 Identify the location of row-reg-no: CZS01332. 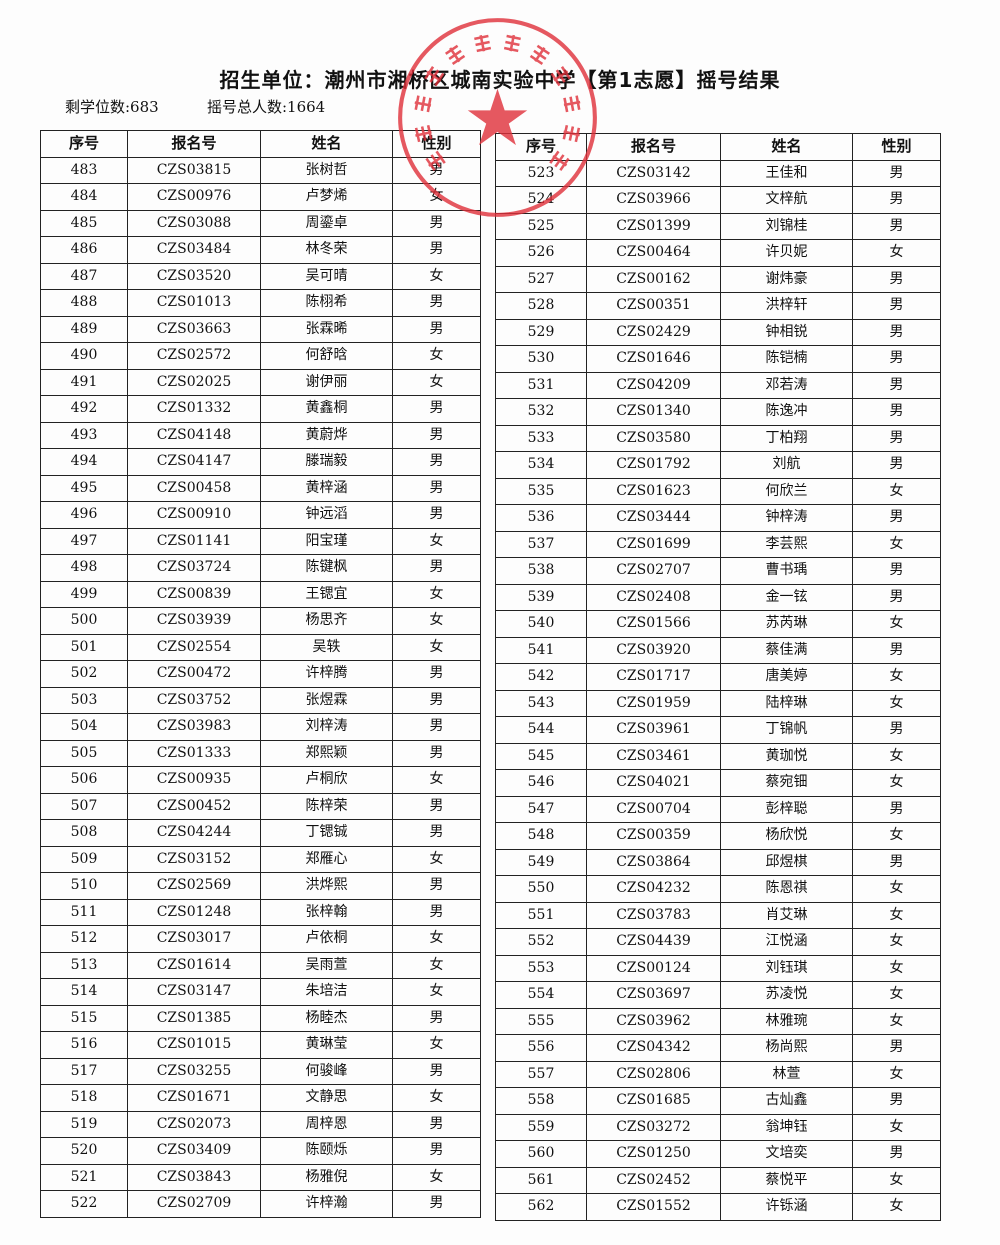
(194, 409).